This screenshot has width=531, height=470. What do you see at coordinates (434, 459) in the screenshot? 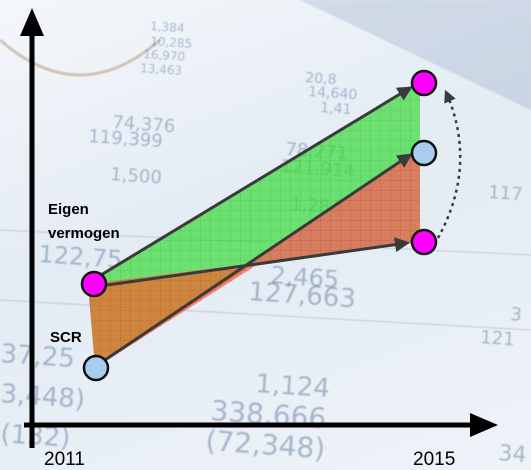
I see `year-end-label: 2015` at bounding box center [434, 459].